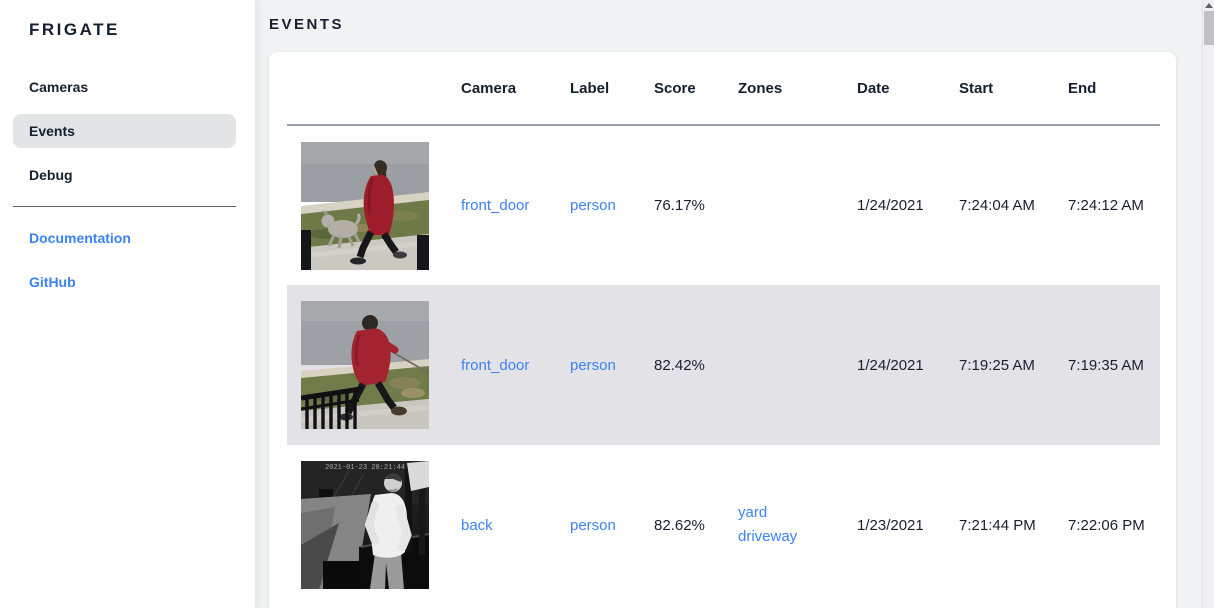 The image size is (1214, 608). Describe the element at coordinates (365, 468) in the screenshot. I see `thumbnail-timestamp-overlay: 2021-01-23 20:21:44` at that location.